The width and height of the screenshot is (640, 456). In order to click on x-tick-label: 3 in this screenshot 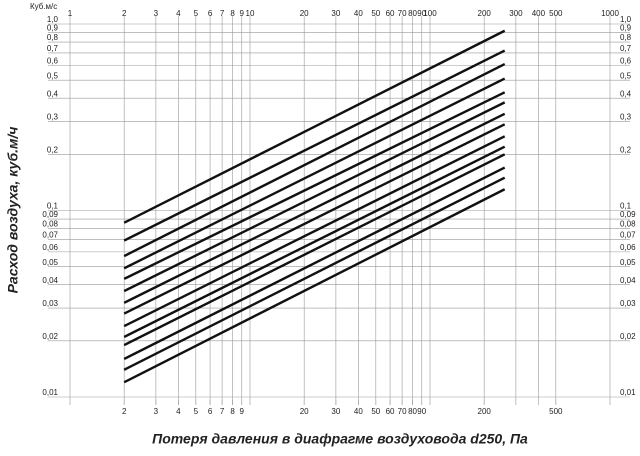, I will do `click(156, 411)`.